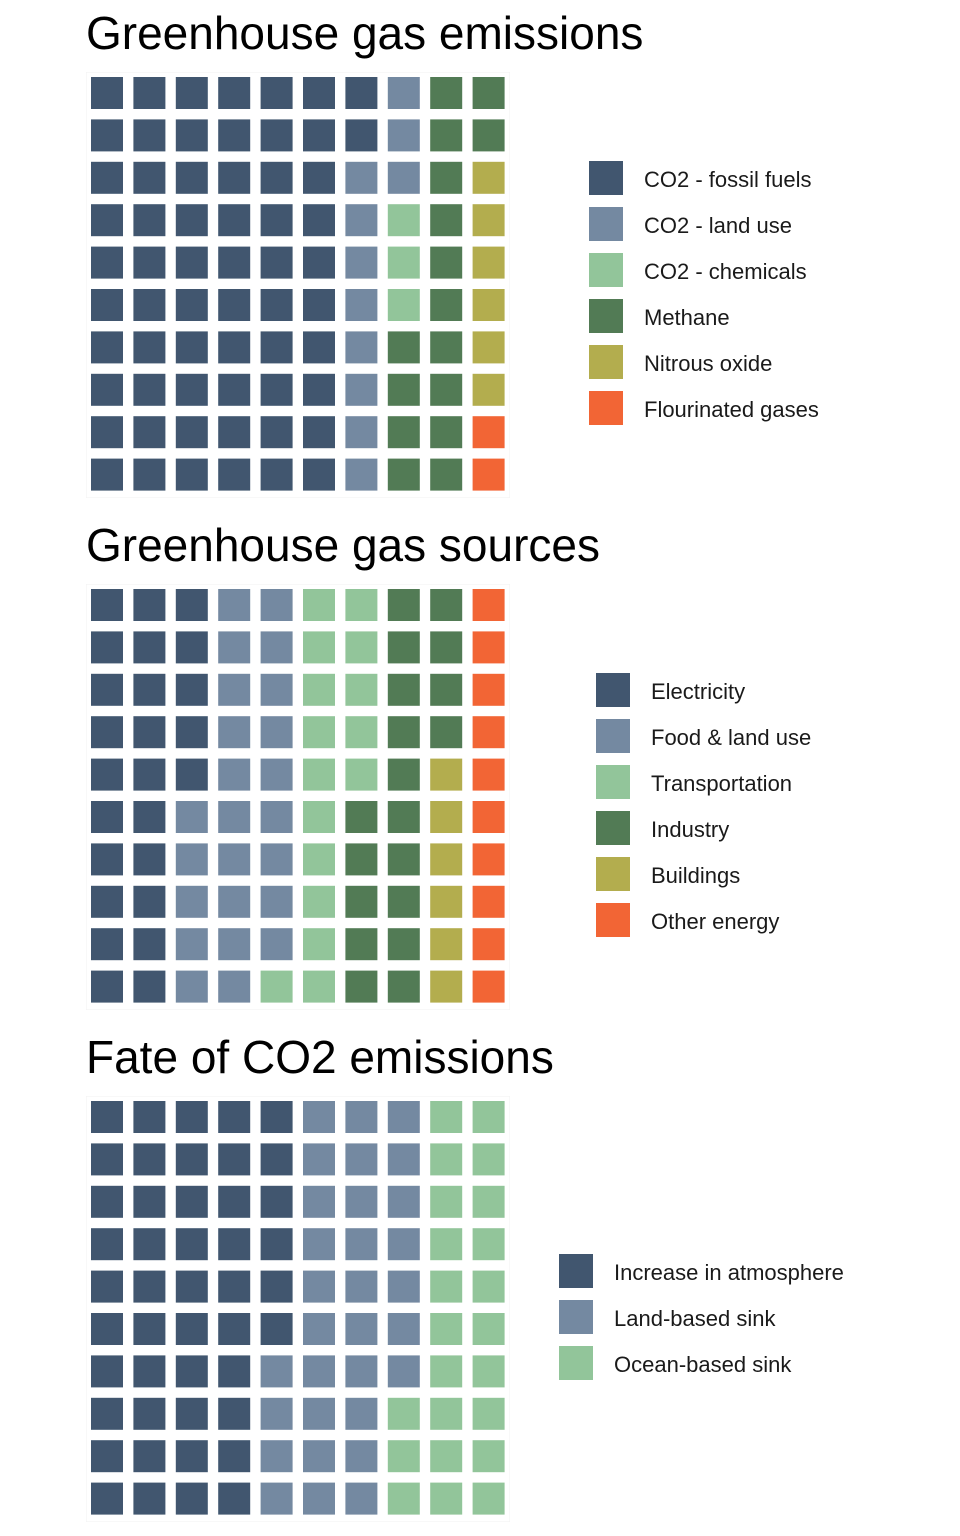  What do you see at coordinates (298, 285) in the screenshot?
I see `waffle-grid` at bounding box center [298, 285].